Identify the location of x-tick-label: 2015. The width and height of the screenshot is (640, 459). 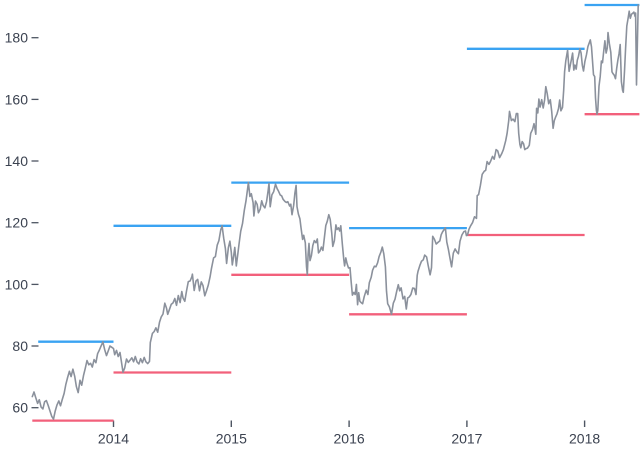
(231, 439).